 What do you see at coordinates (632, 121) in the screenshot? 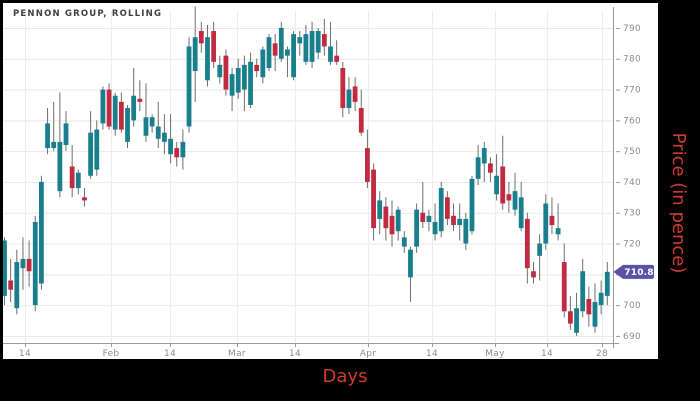
I see `y-tick-label: 760` at bounding box center [632, 121].